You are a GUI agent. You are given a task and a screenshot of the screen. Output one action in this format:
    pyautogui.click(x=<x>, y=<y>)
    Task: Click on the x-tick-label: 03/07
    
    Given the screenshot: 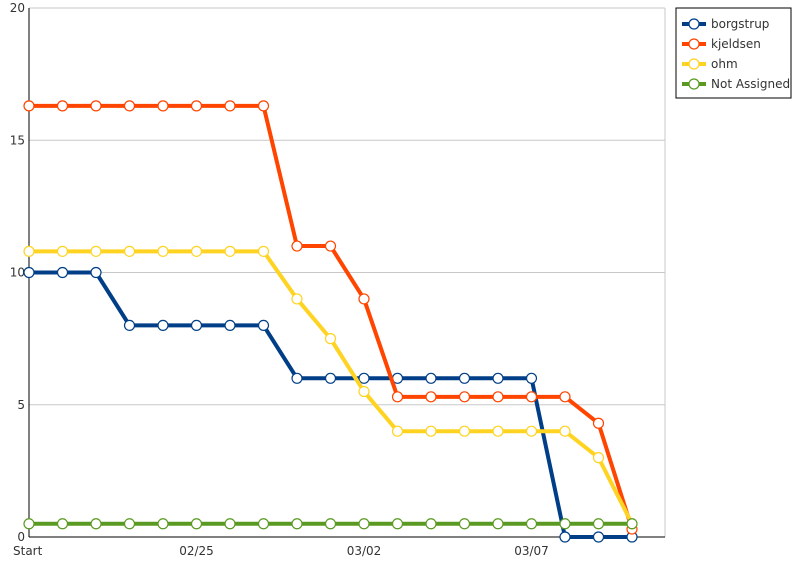 What is the action you would take?
    pyautogui.click(x=531, y=551)
    